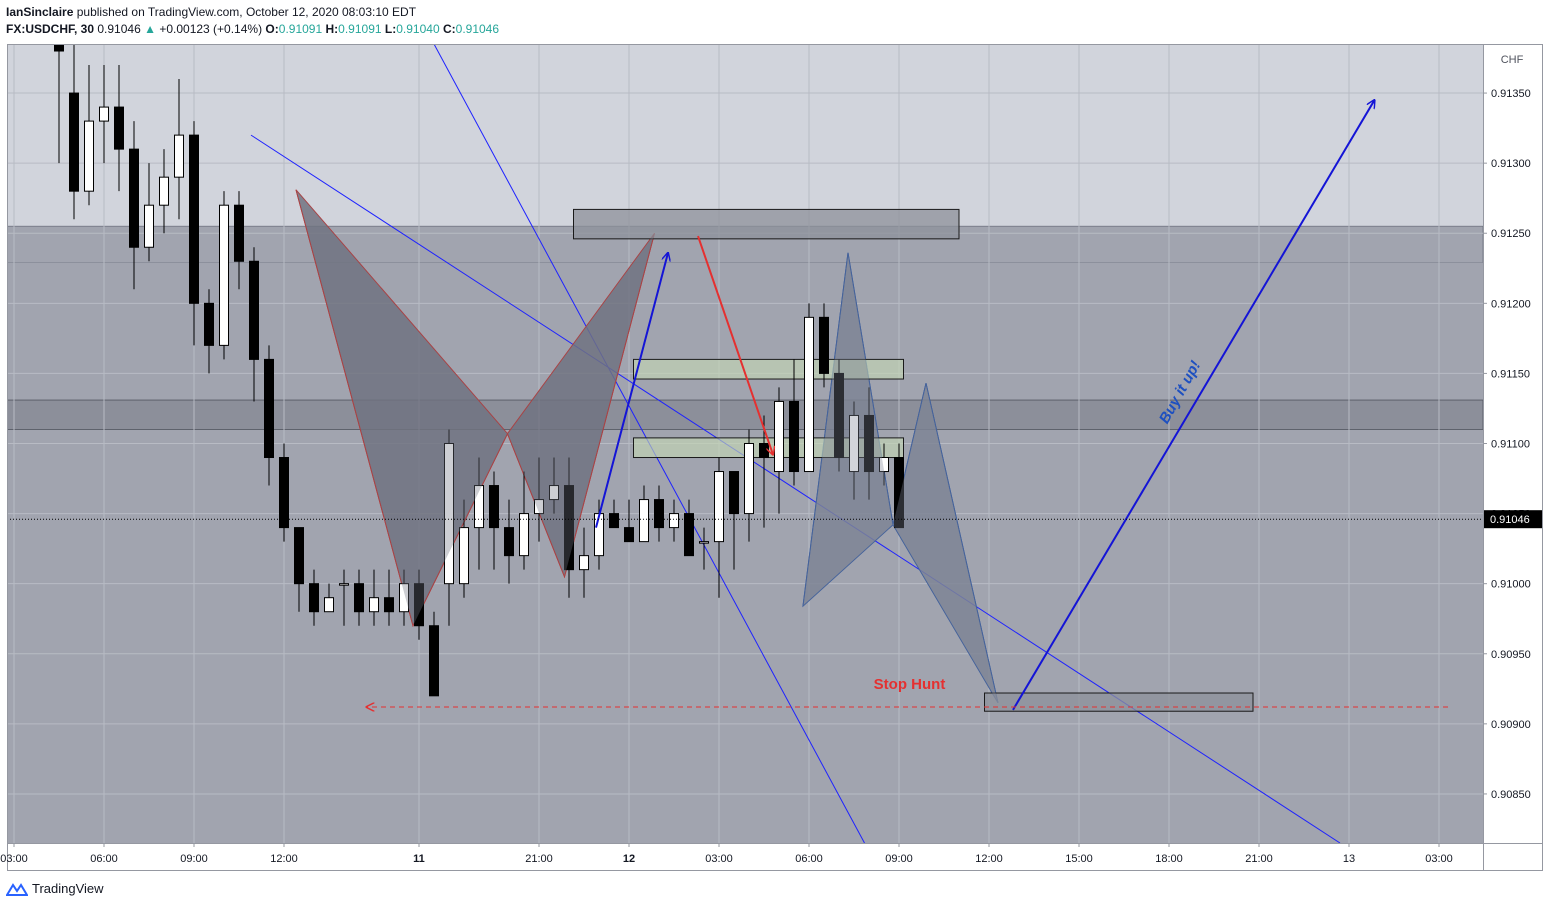 Image resolution: width=1550 pixels, height=909 pixels. I want to click on high-value: 0.91091, so click(360, 29).